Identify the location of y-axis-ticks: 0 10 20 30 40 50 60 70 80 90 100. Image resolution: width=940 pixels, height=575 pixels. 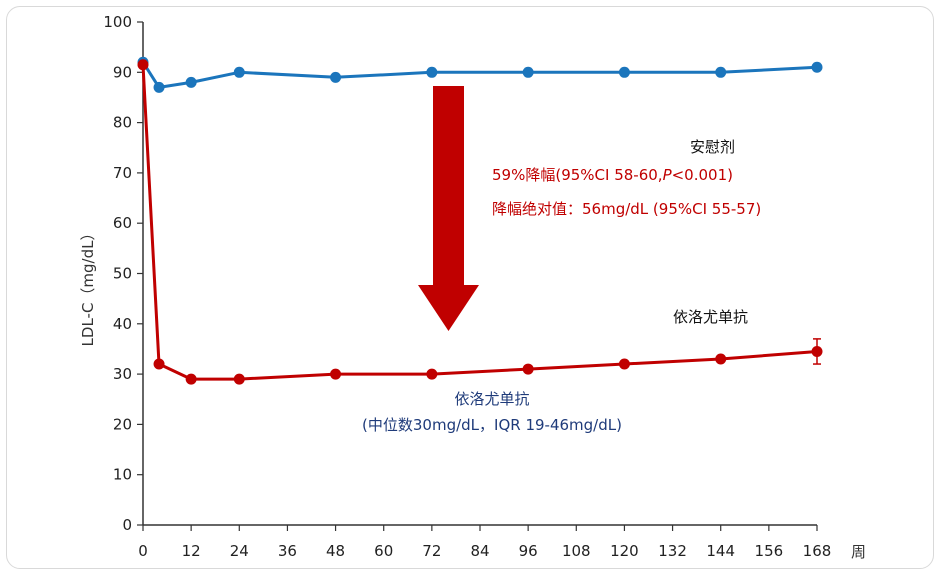
(123, 273).